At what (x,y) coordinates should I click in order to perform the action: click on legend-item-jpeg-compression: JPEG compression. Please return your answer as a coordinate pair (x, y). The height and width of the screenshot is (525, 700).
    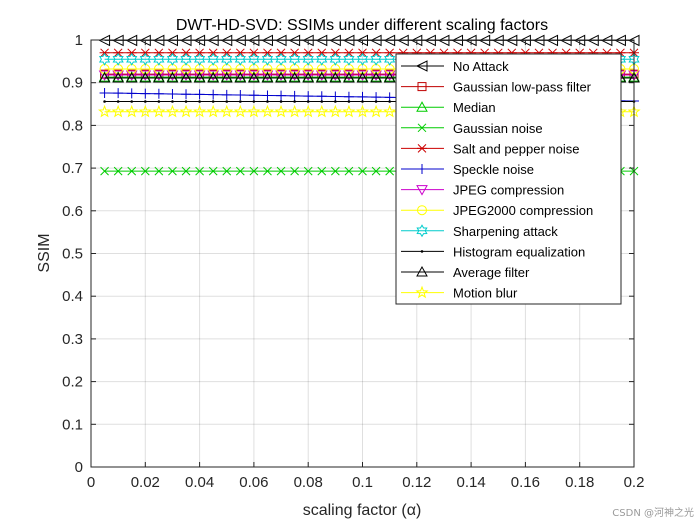
    Looking at the image, I should click on (482, 190).